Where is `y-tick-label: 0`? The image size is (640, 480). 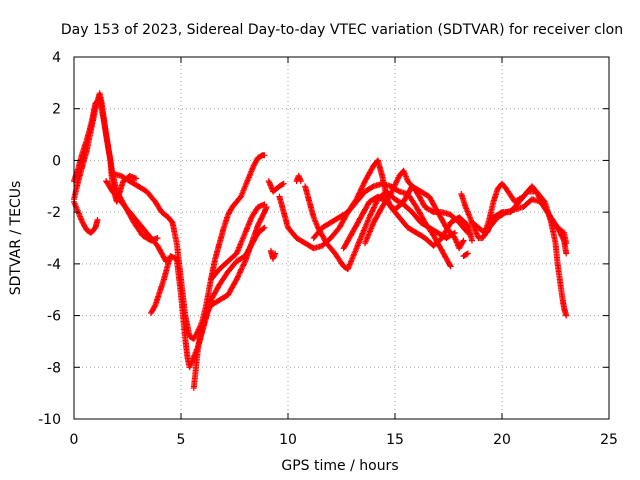
y-tick-label: 0 is located at coordinates (56, 161).